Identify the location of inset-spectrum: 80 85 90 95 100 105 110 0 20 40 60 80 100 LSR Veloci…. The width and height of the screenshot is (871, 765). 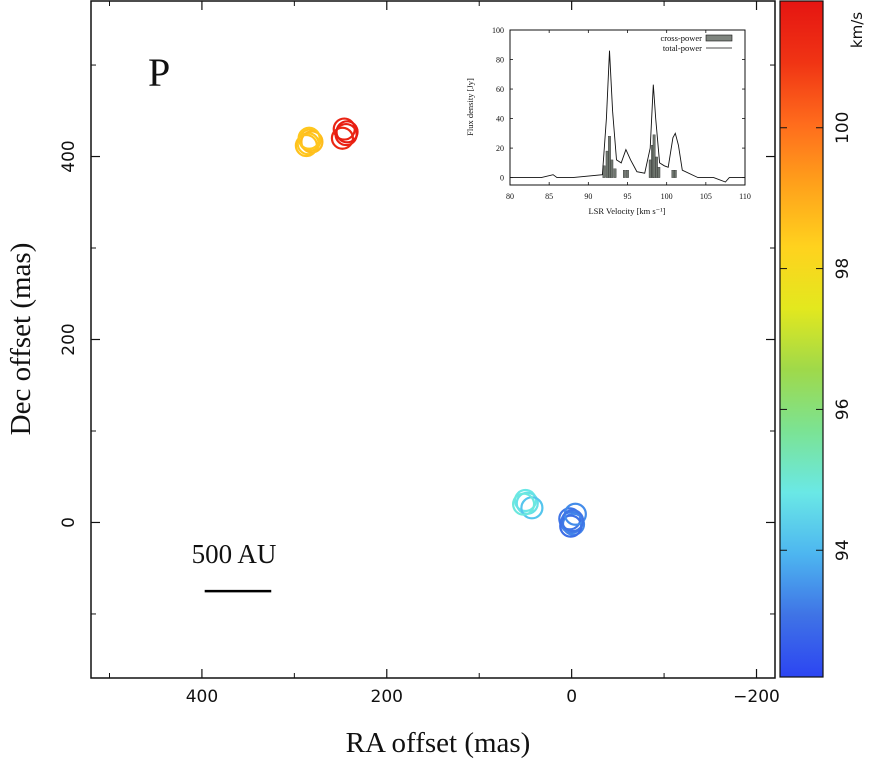
(608, 121).